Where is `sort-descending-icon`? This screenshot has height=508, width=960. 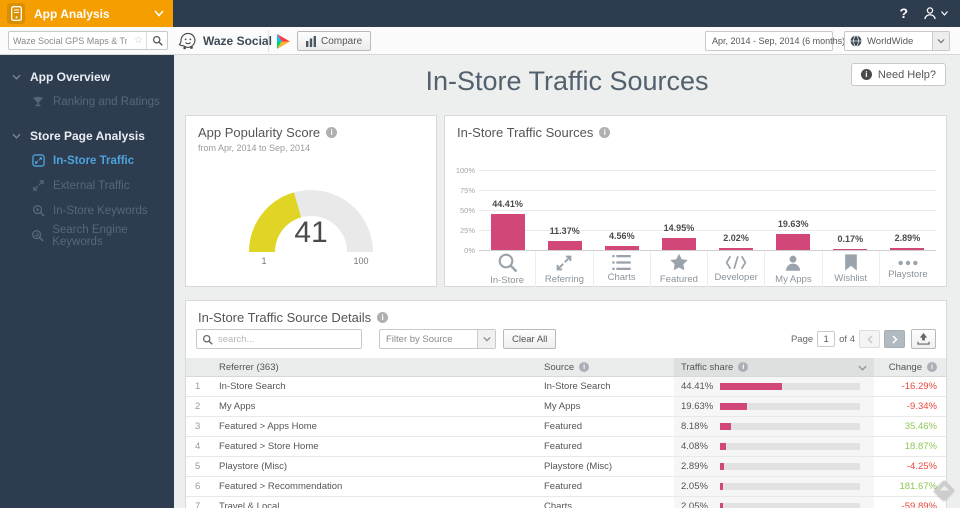 sort-descending-icon is located at coordinates (862, 368).